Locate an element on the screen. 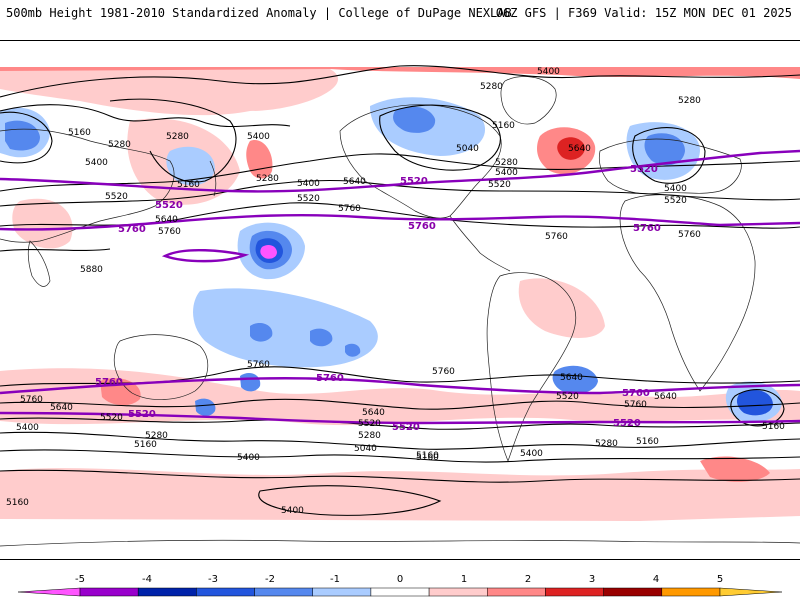  colorbar-tick: 2 is located at coordinates (528, 579).